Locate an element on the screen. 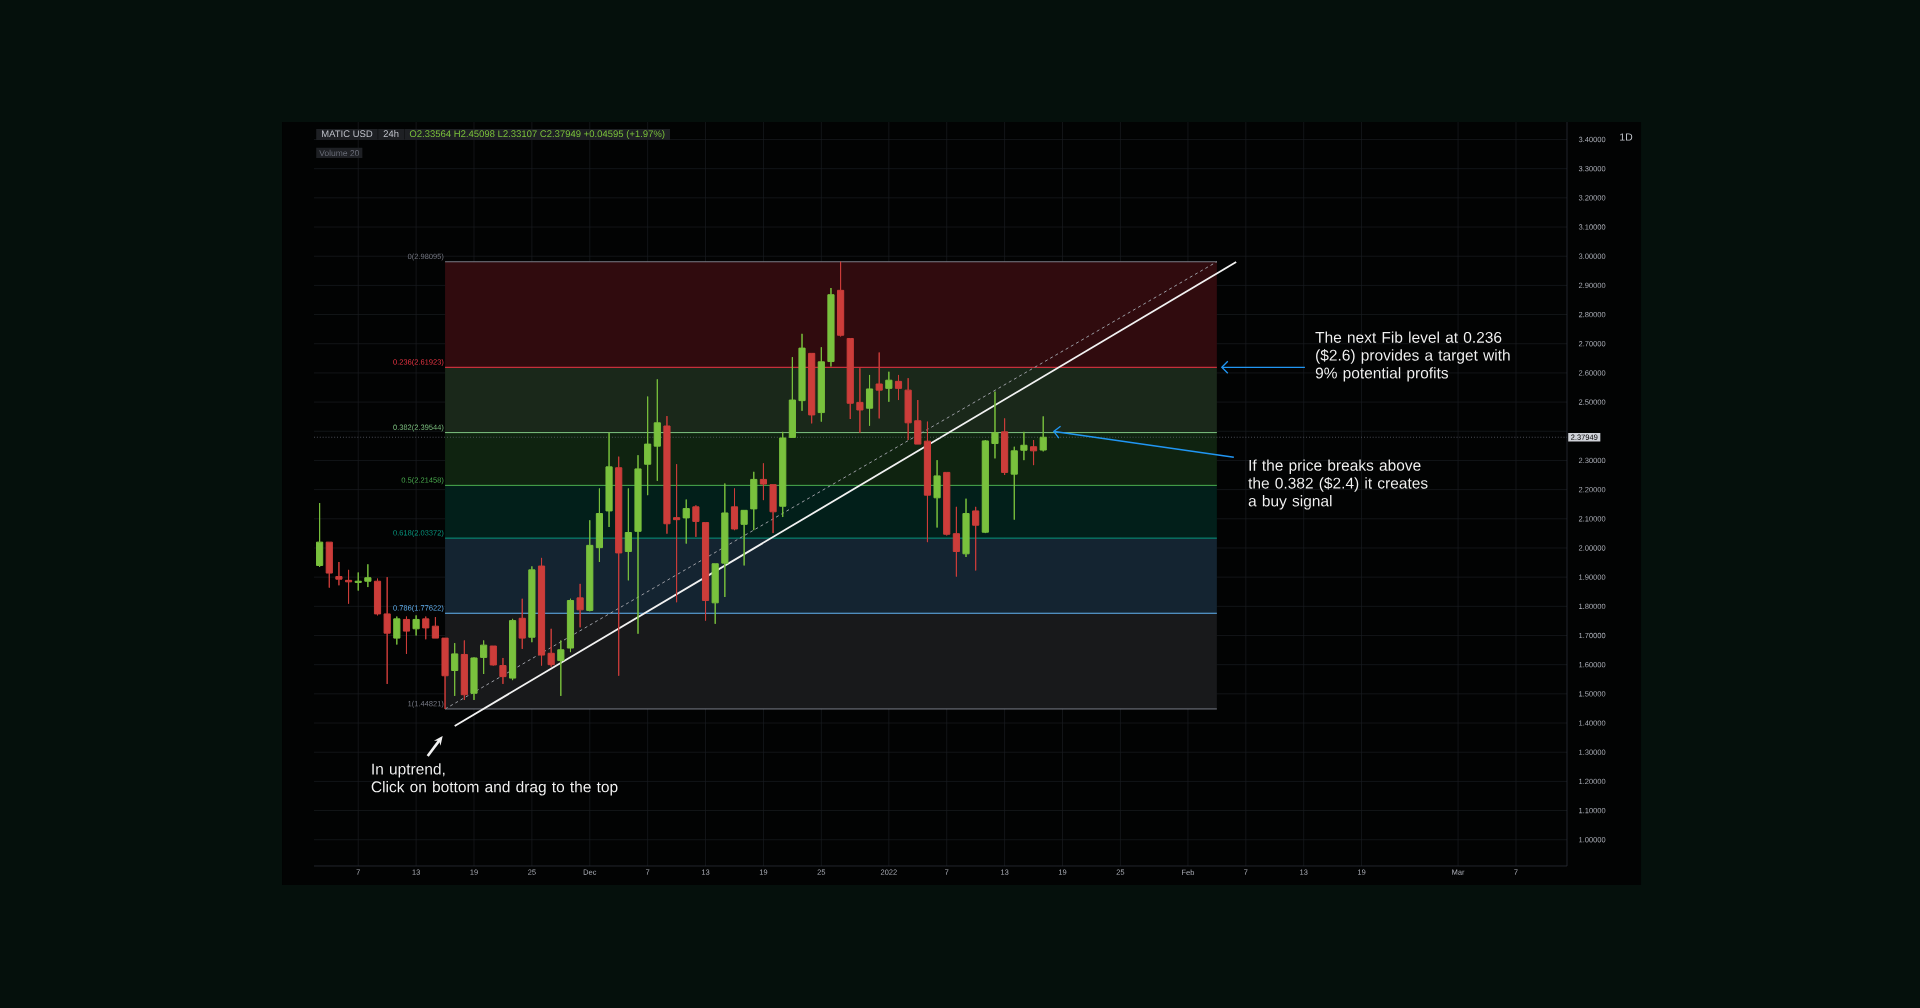 The image size is (1920, 1008). annotation: If the price breaks above the 0.382 ($2.4) it creates a buy signal is located at coordinates (1338, 484).